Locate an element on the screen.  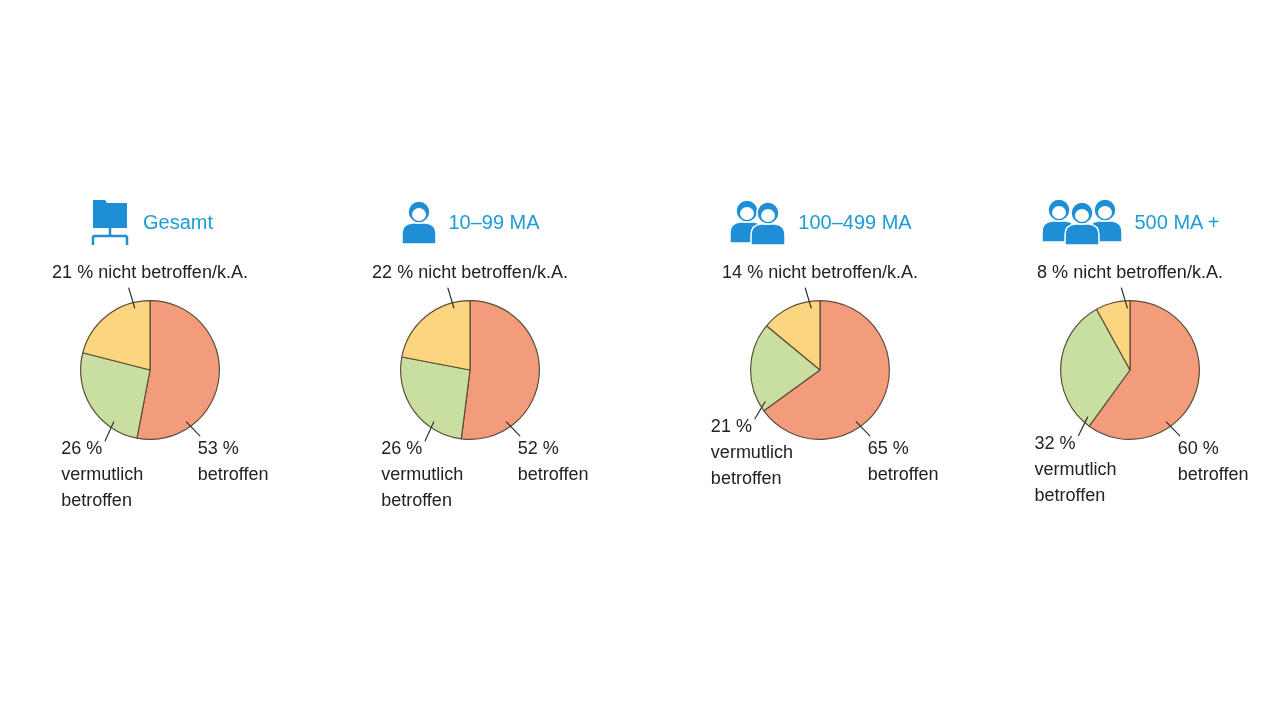
chart-title: 500 MA + is located at coordinates (1177, 222).